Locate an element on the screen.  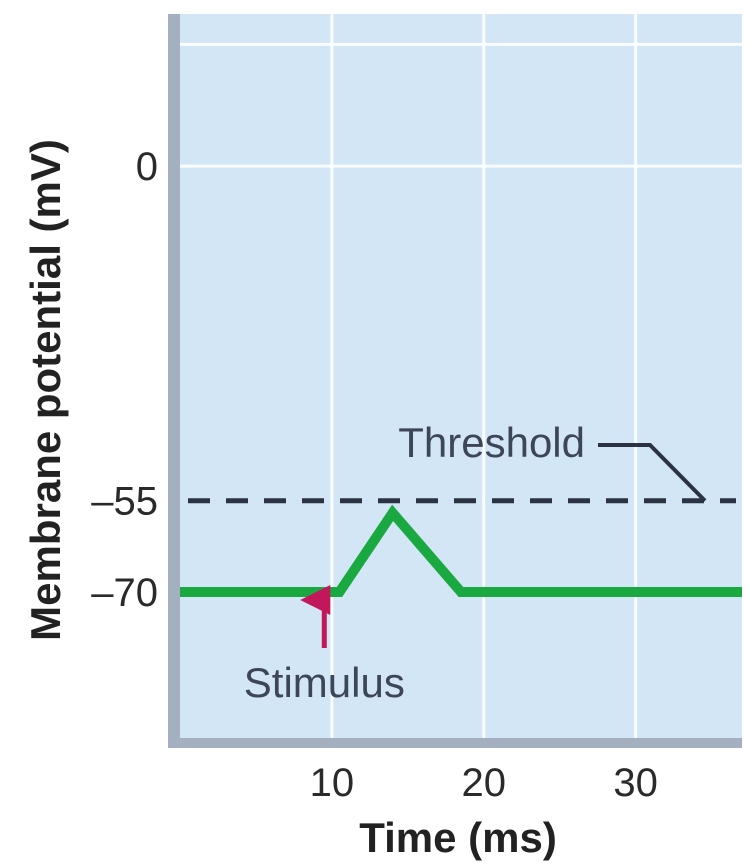
y-tick-labels: 0 –55 –70 is located at coordinates (124, 380).